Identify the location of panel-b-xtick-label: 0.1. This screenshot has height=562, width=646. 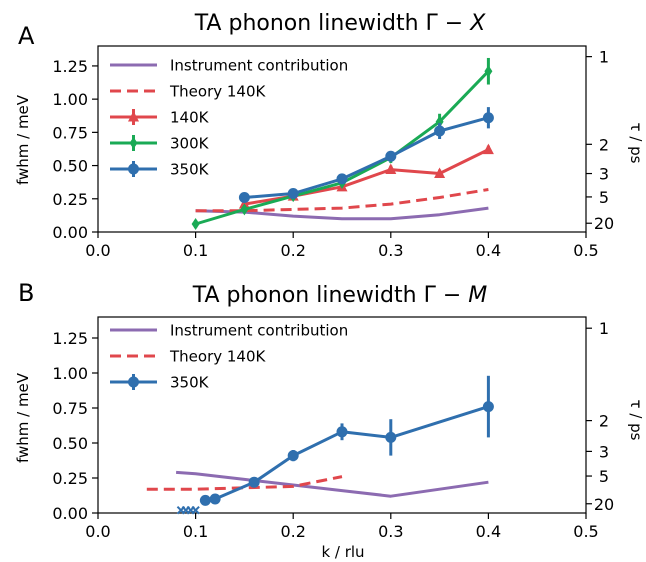
(195, 531).